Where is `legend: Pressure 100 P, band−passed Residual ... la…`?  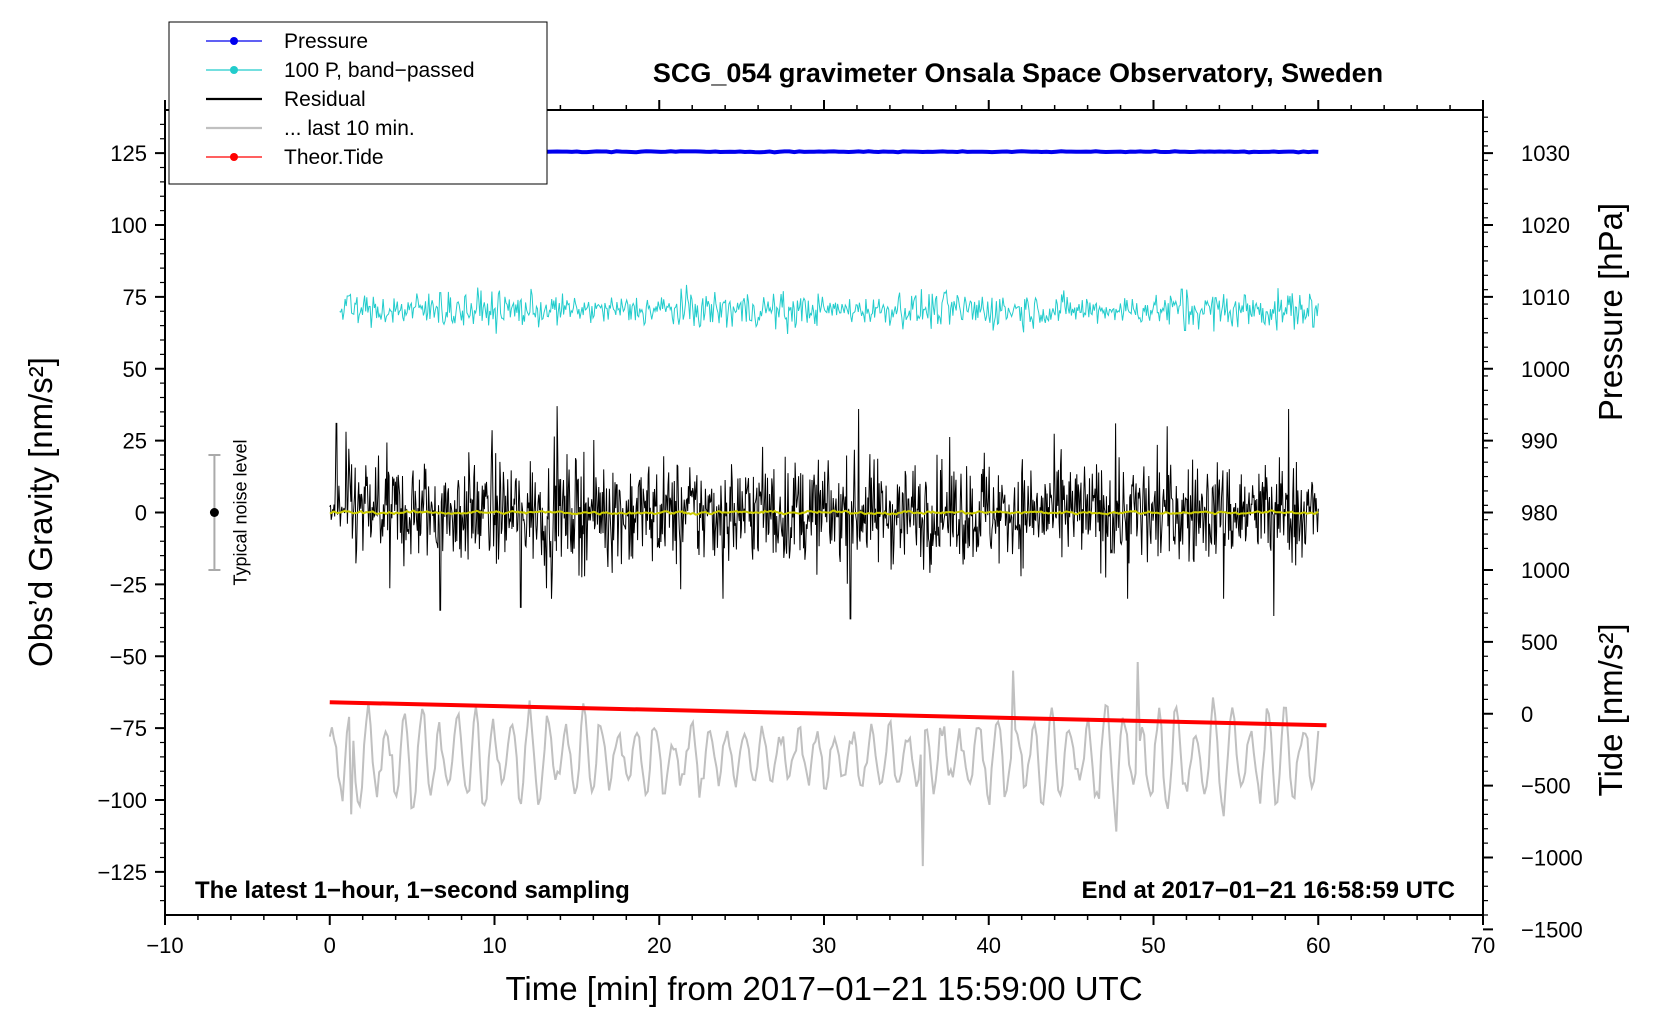
legend: Pressure 100 P, band−passed Residual ... la… is located at coordinates (358, 103).